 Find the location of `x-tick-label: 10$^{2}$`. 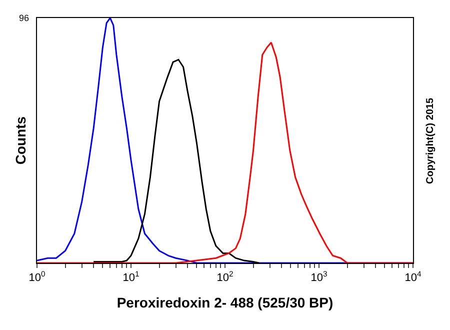

x-tick-label: 10$^{2}$ is located at coordinates (225, 277).